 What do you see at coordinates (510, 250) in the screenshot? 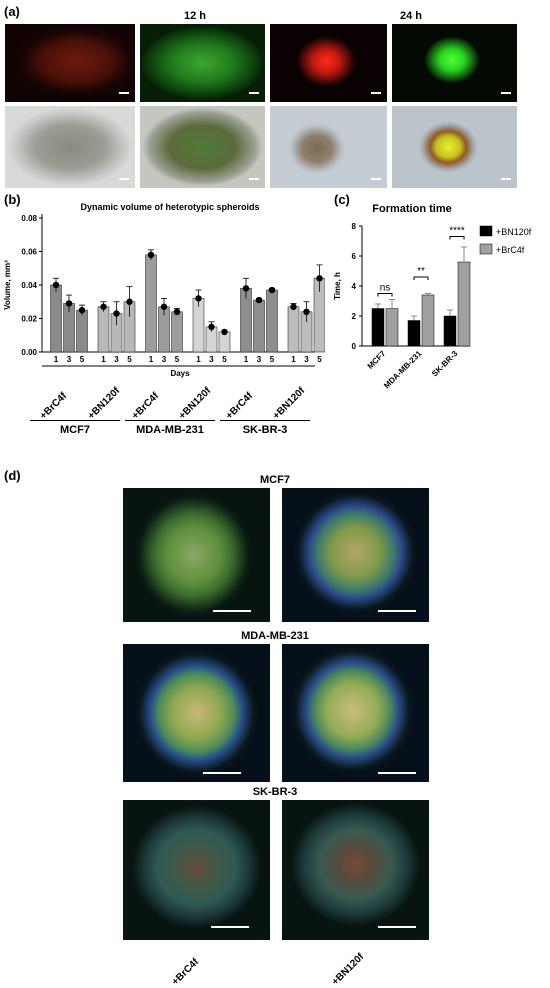
I see `legend-label: +BrC4f` at bounding box center [510, 250].